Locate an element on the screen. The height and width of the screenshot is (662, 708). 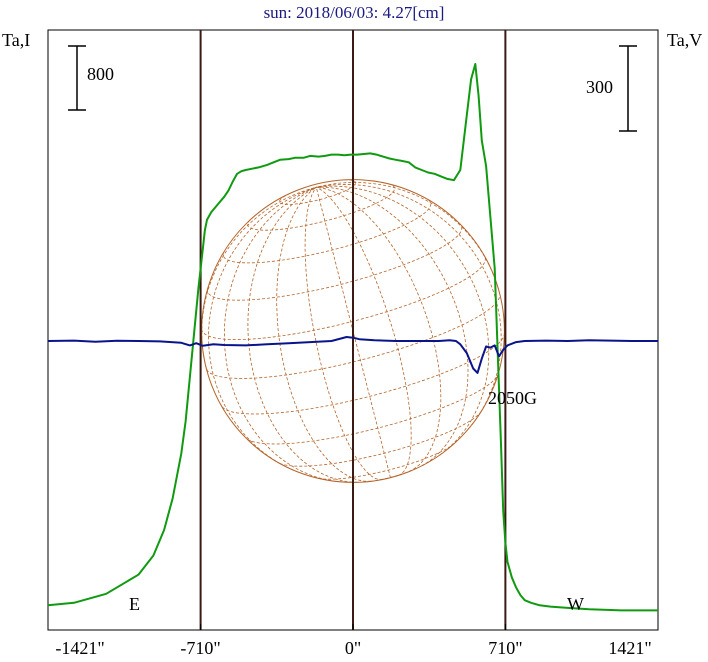
x-tick-marks is located at coordinates (353, 627).